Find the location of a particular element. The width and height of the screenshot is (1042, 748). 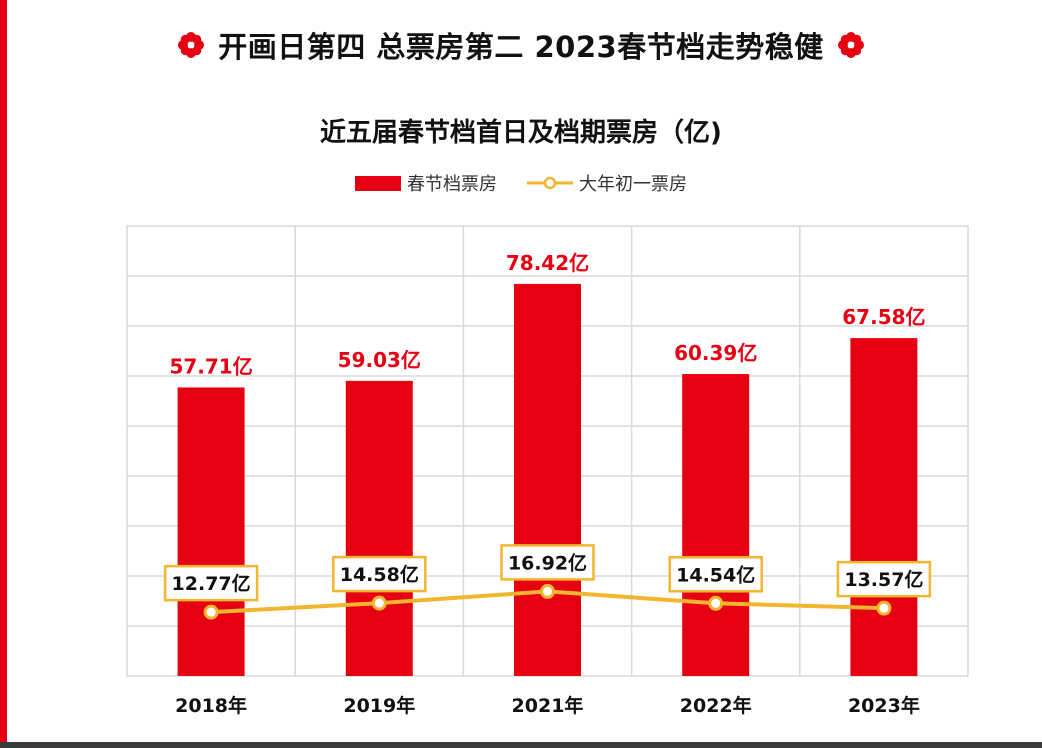

headline: 开画日第四 总票房第二 2023春节档走势稳健 is located at coordinates (521, 45).